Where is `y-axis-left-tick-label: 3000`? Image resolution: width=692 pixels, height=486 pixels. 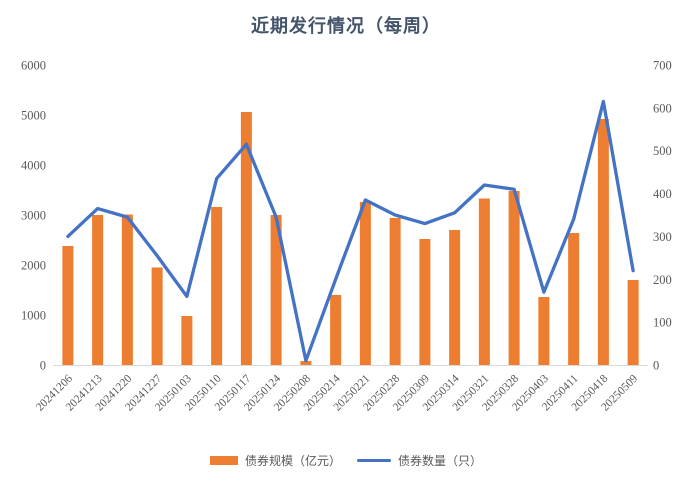 y-axis-left-tick-label: 3000 is located at coordinates (33, 216).